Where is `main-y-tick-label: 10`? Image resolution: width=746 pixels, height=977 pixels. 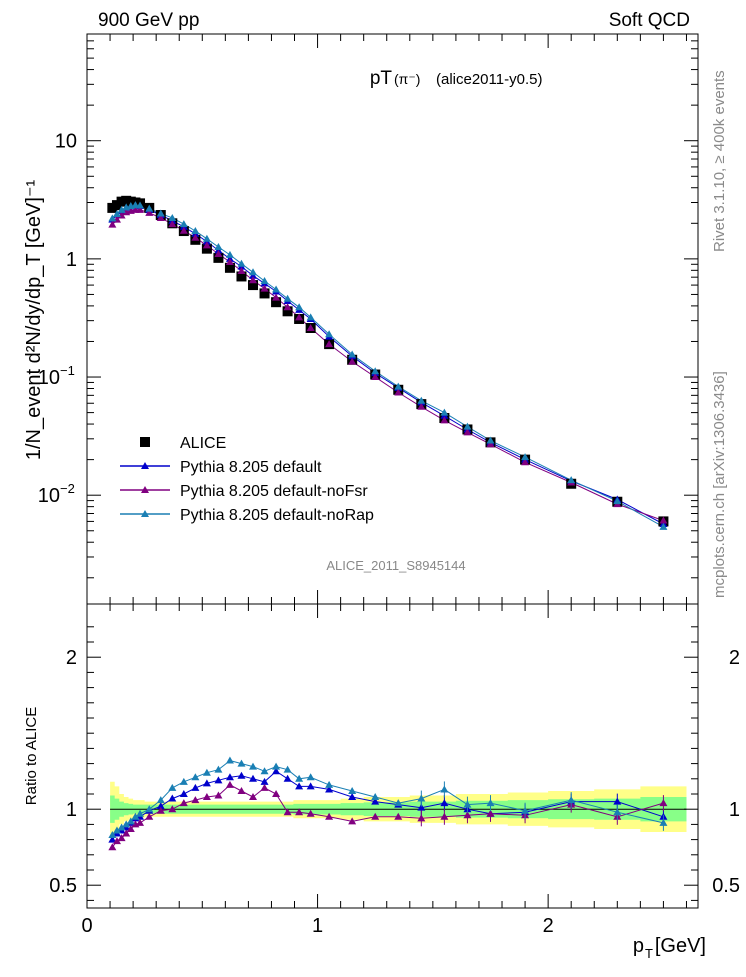 main-y-tick-label: 10 is located at coordinates (66, 142).